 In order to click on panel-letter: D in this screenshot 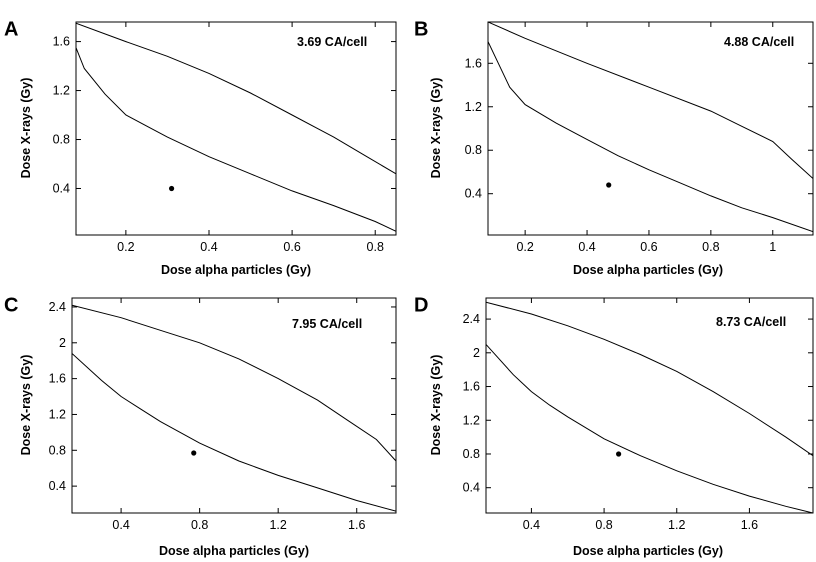, I will do `click(421, 306)`.